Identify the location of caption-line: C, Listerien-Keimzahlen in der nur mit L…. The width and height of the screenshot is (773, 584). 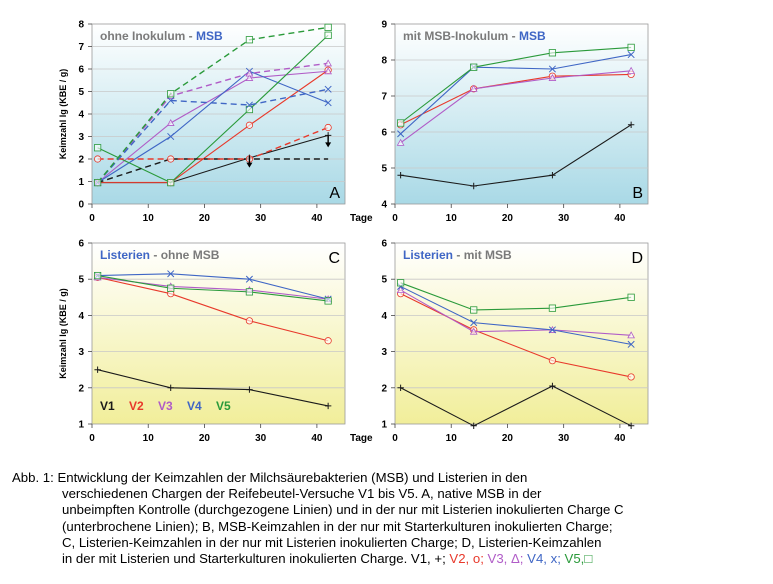
(332, 542).